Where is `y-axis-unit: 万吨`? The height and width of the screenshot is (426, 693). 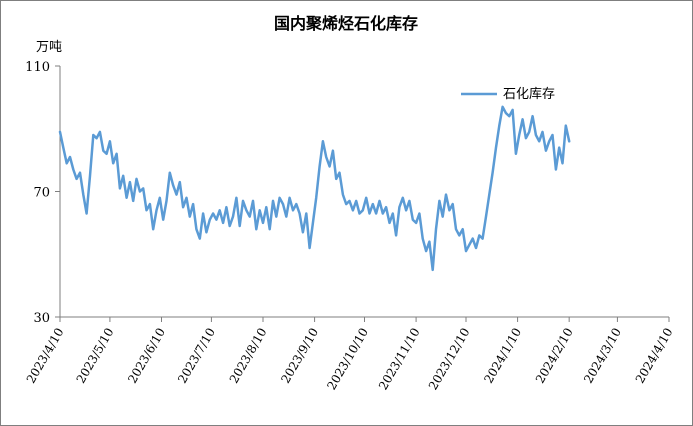 y-axis-unit: 万吨 is located at coordinates (49, 47).